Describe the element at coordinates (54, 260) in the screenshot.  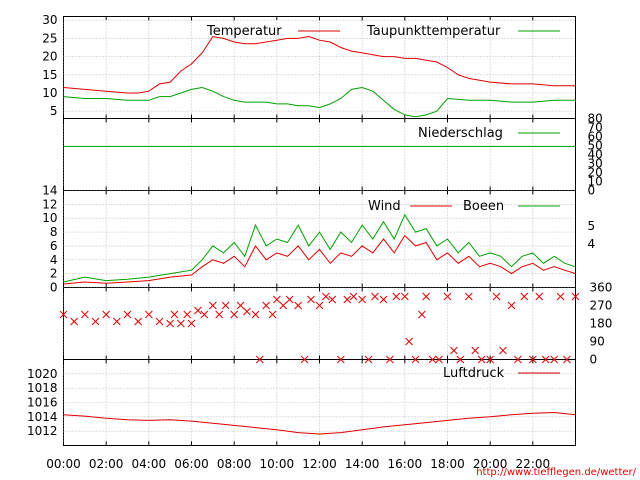
I see `y-tick-label: 4` at that location.